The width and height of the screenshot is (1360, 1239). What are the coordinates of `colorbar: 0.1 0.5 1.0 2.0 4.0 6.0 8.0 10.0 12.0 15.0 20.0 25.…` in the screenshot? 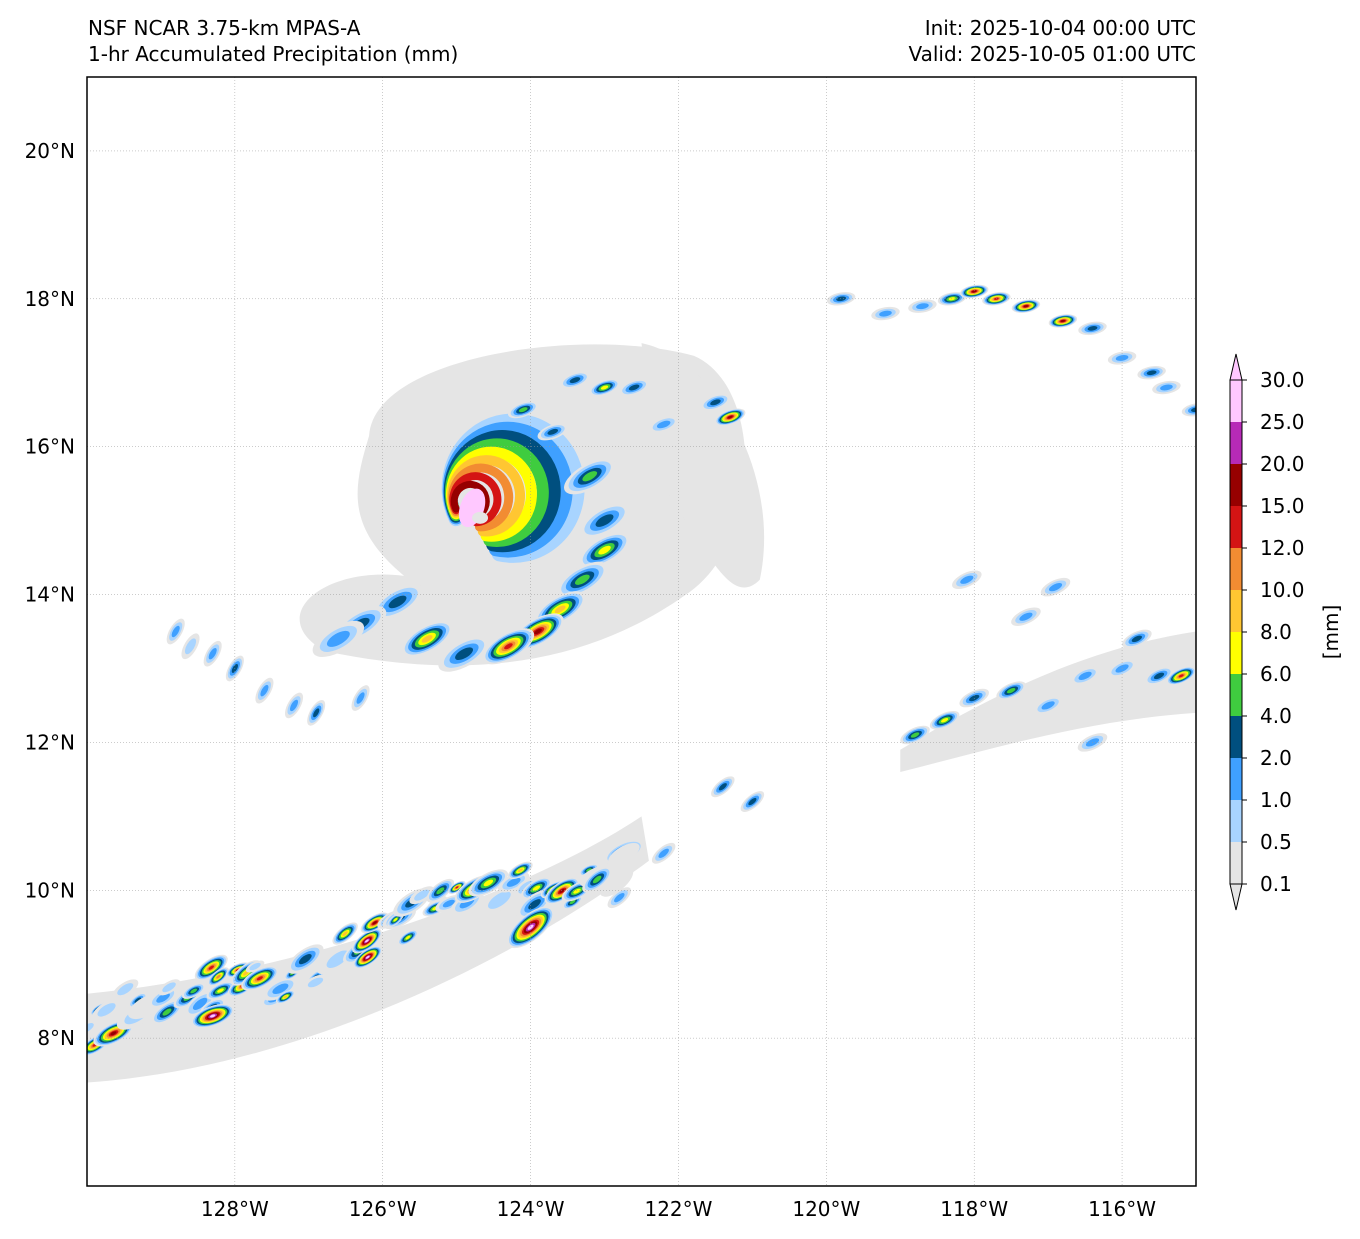 It's located at (1286, 632).